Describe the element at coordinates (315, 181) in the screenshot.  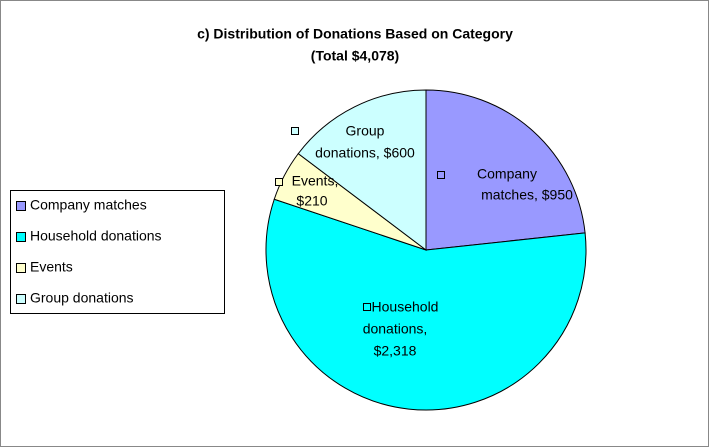
I see `data-label: Events,` at that location.